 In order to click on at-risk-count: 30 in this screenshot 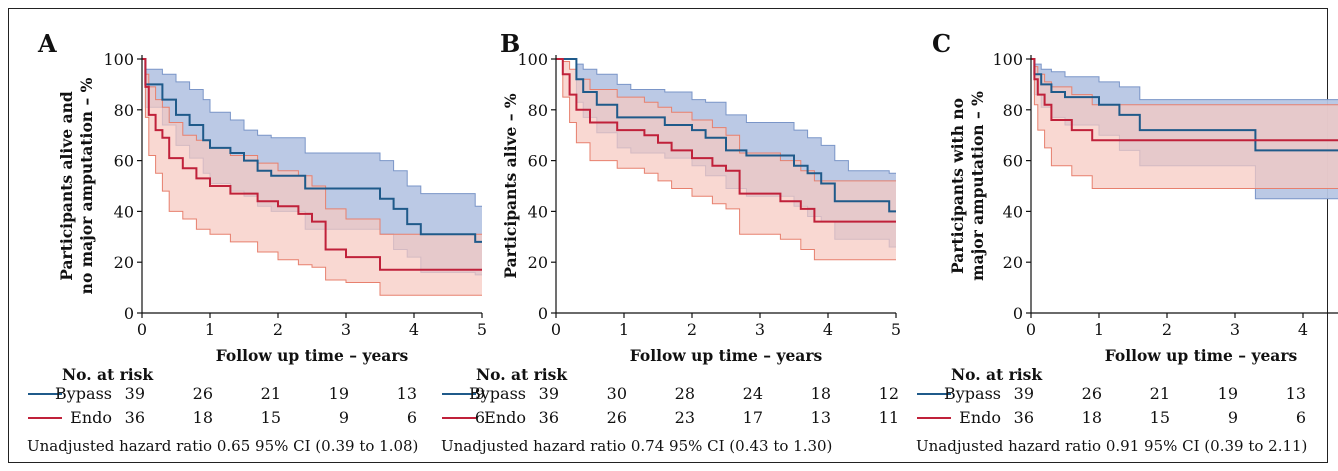, I will do `click(617, 393)`.